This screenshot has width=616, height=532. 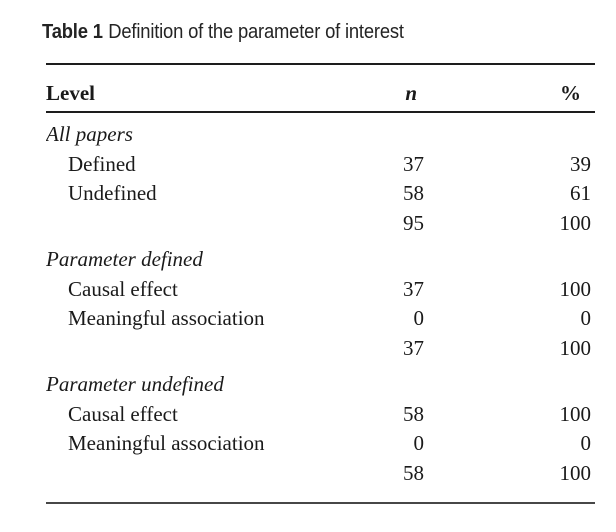 I want to click on table-row: 37 100, so click(x=320, y=349).